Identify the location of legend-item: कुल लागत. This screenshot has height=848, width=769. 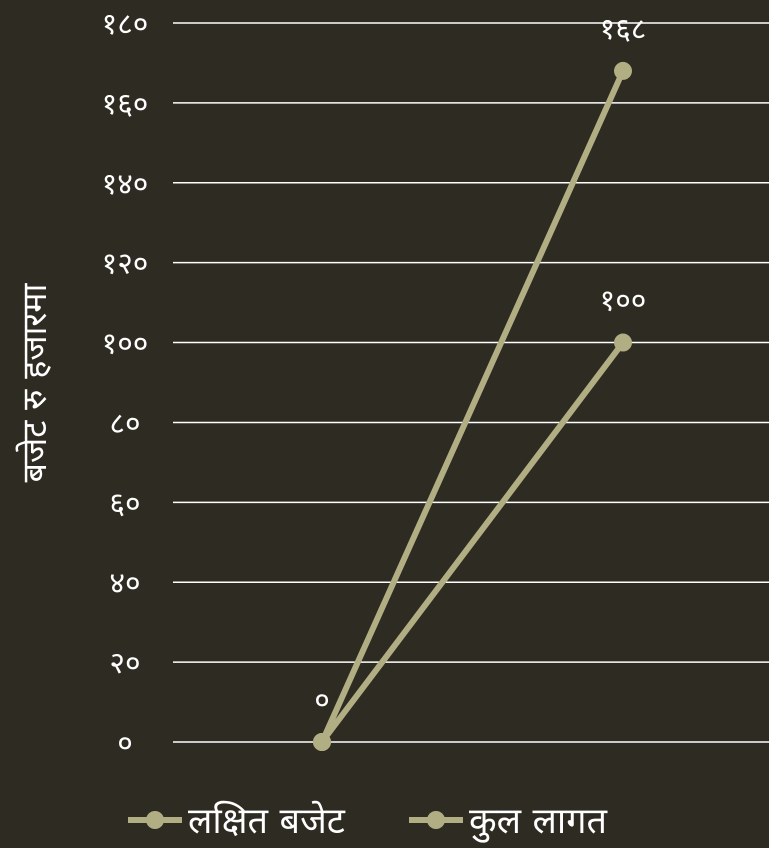
(508, 822).